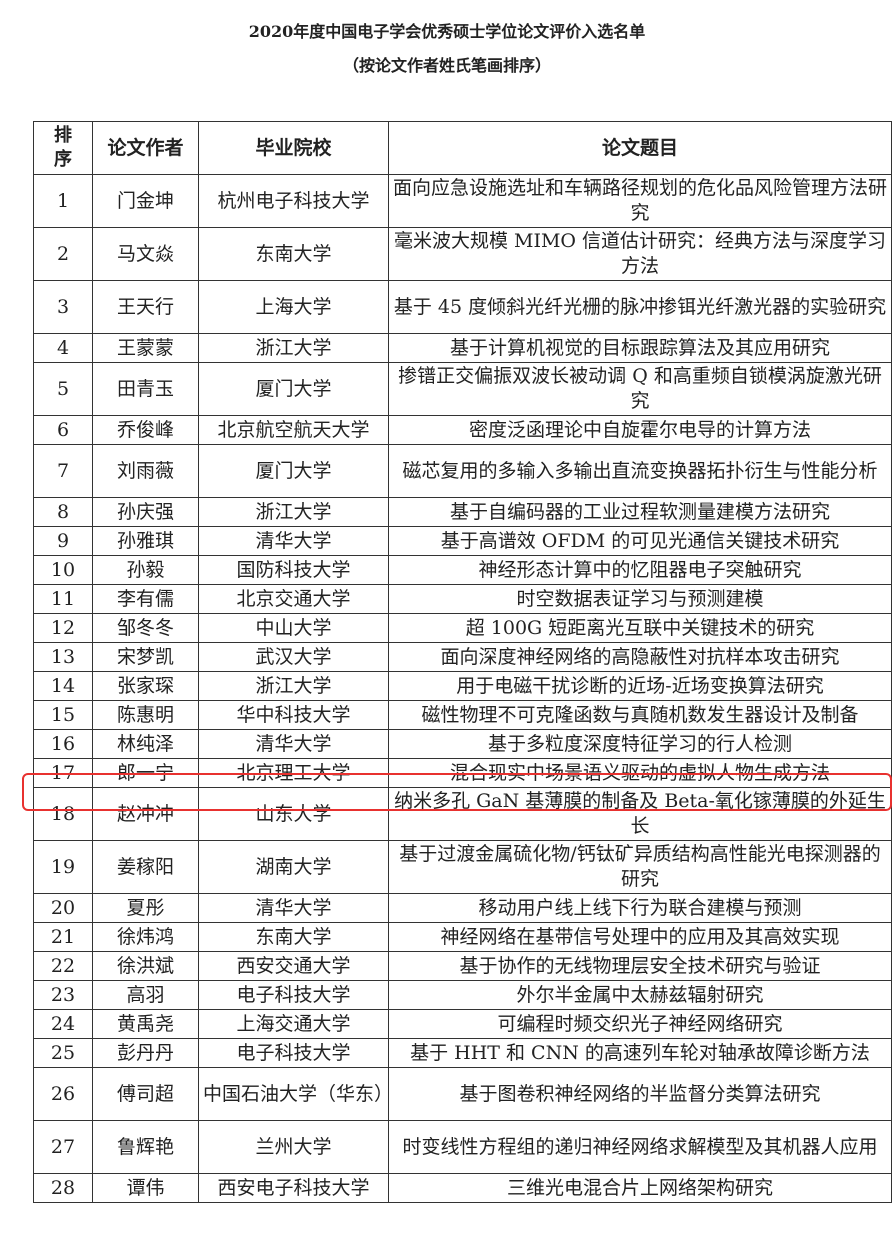 The image size is (894, 1247). What do you see at coordinates (640, 1188) in the screenshot?
I see `cell-title: 三维光电混合片上网络架构研究` at bounding box center [640, 1188].